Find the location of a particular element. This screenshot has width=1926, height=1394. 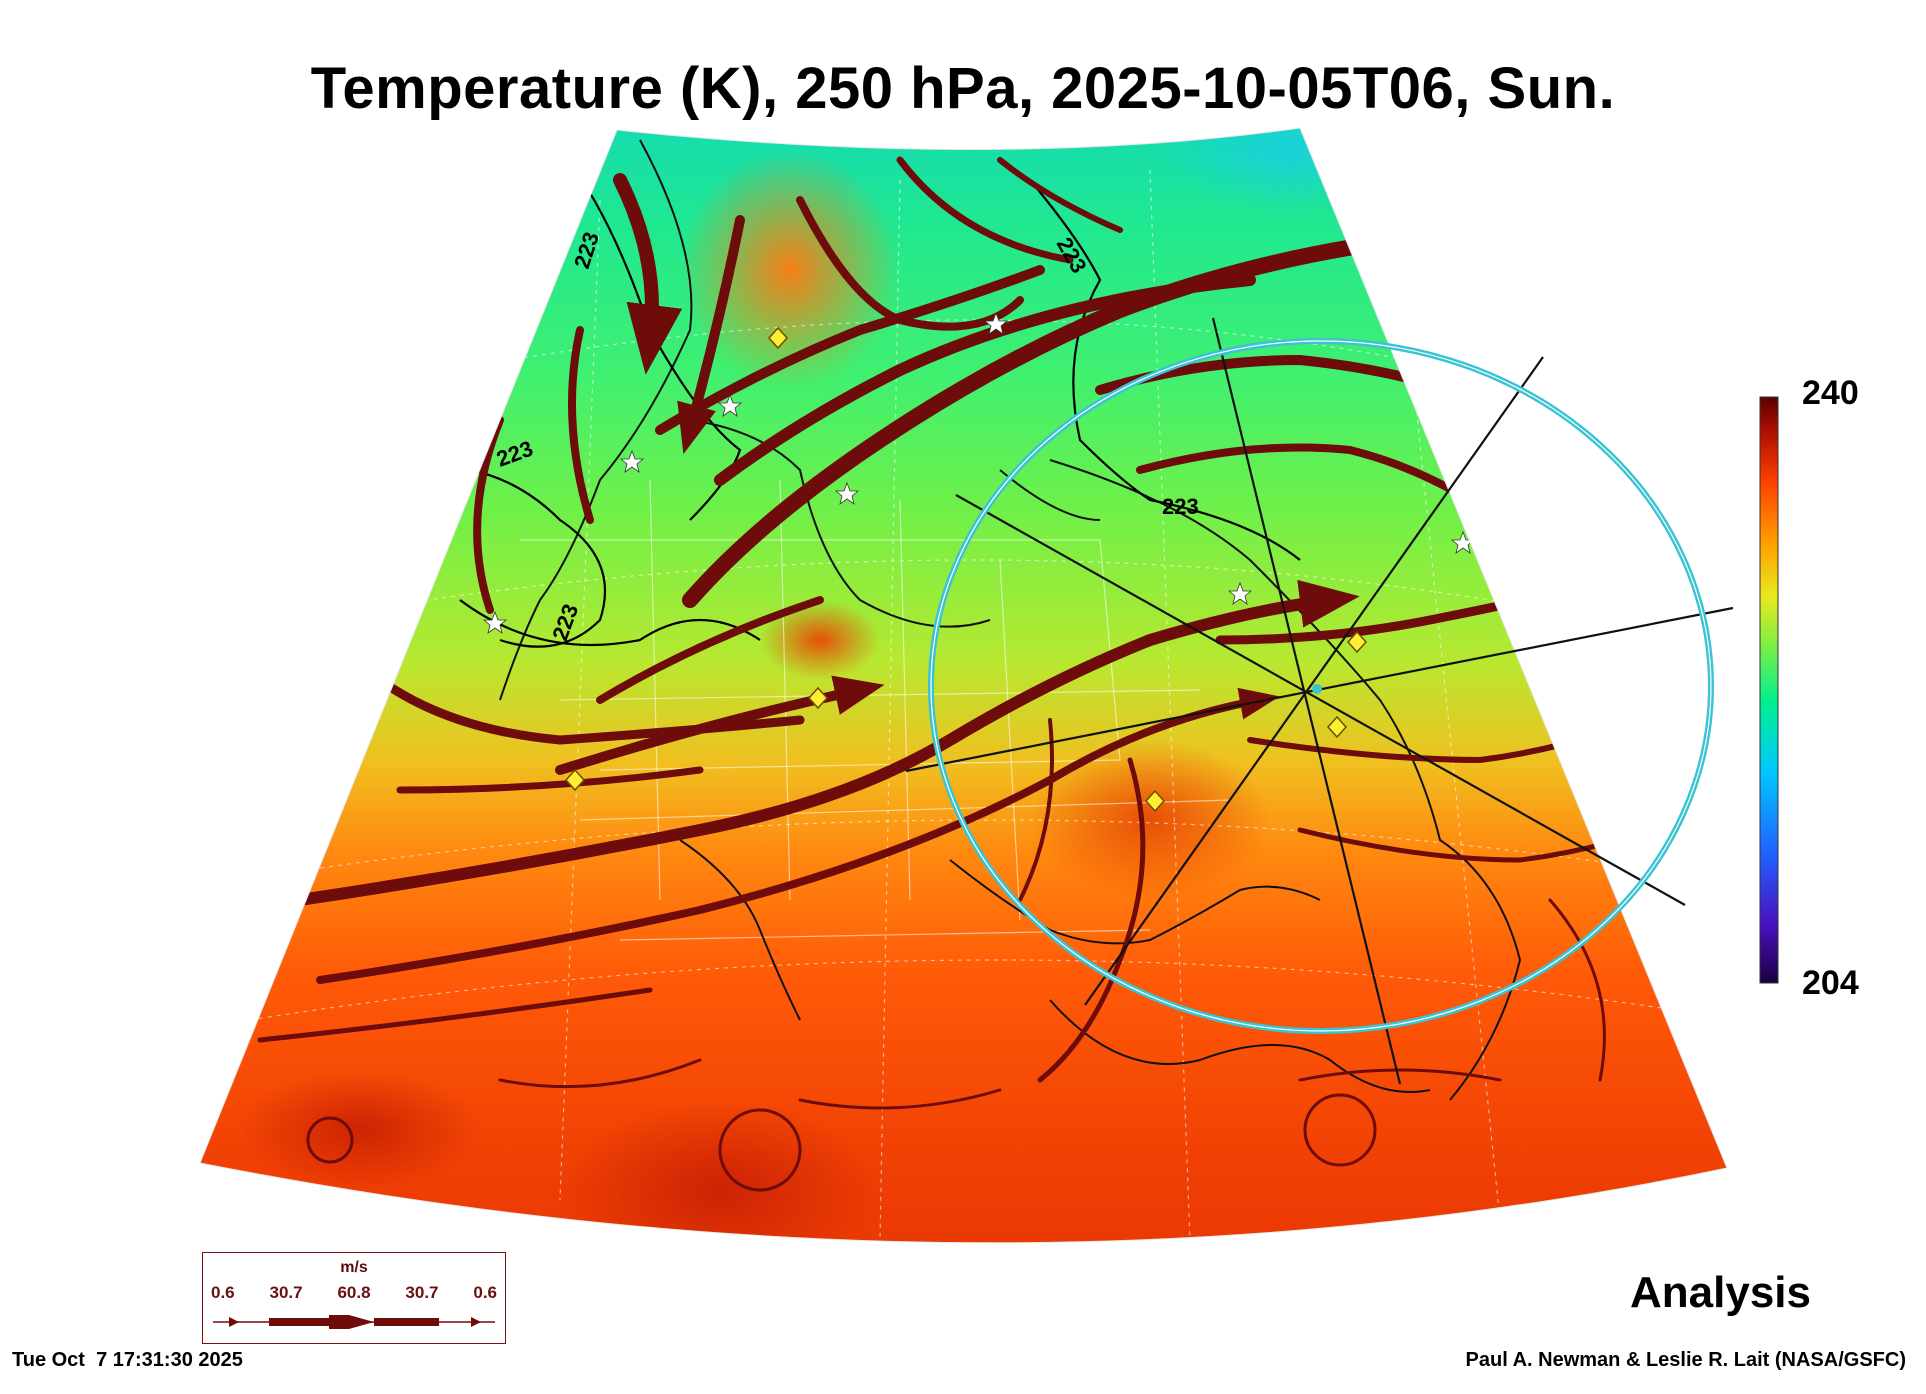

timestamp: Tue Oct 7 17:31:30 2025 is located at coordinates (127, 1360).